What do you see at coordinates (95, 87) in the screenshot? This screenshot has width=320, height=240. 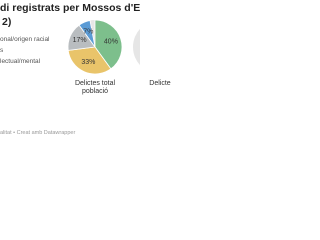 I see `pie-caption: Delictes total població` at bounding box center [95, 87].